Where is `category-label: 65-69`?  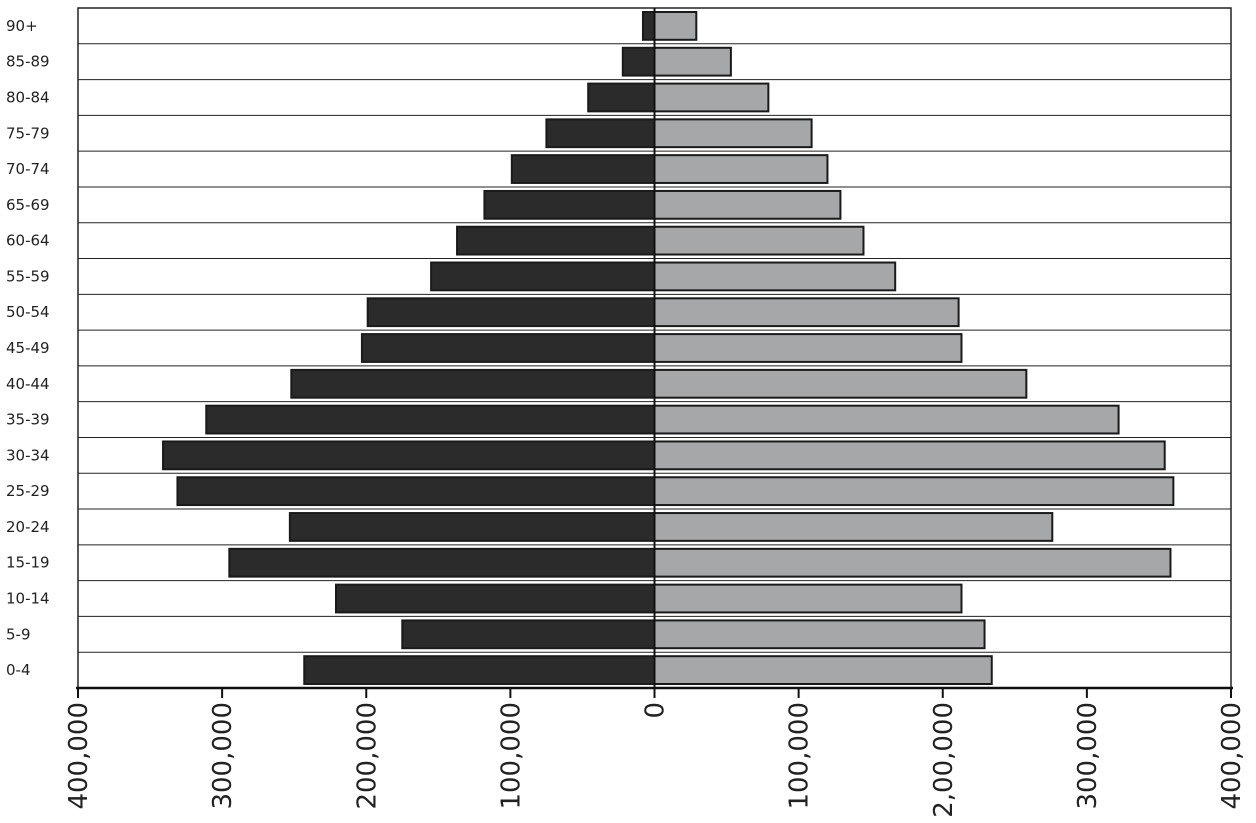 category-label: 65-69 is located at coordinates (28, 205).